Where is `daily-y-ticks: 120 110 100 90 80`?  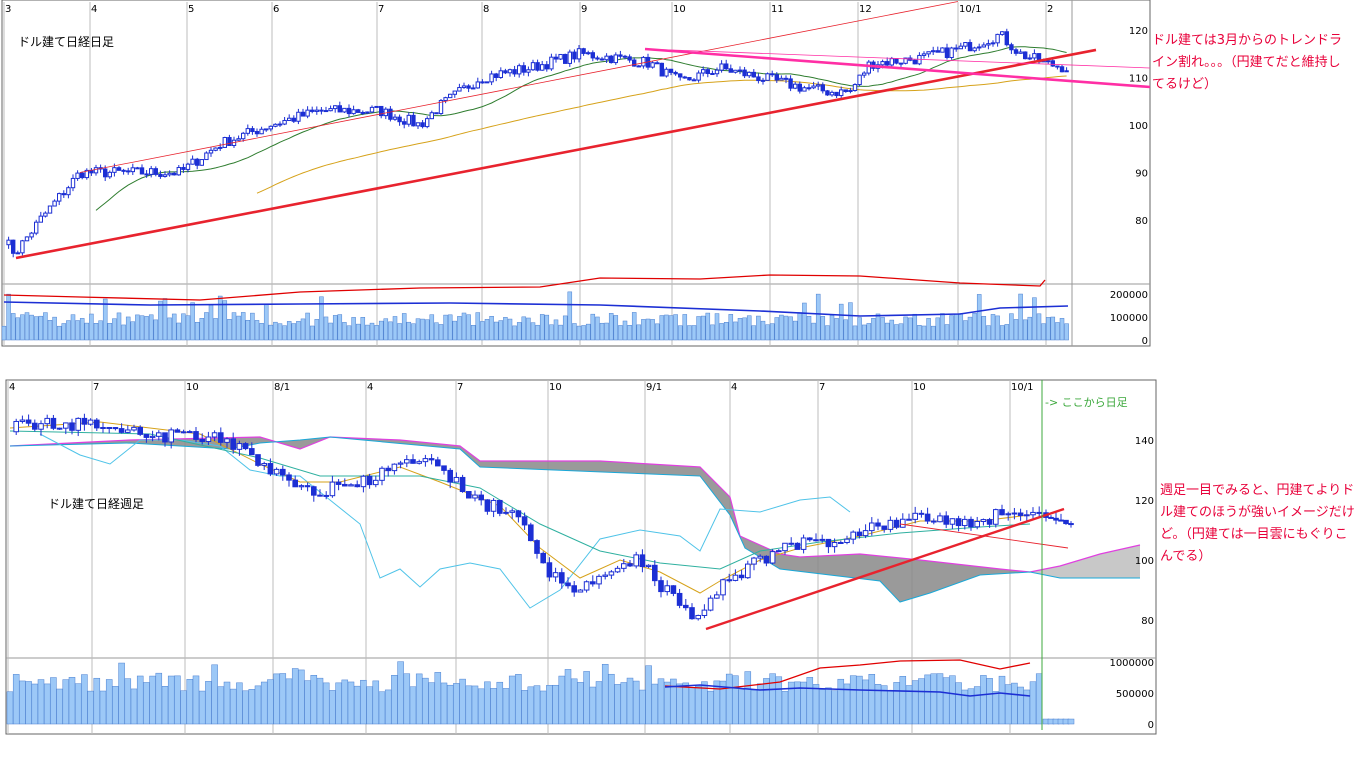
daily-y-ticks: 120 110 100 90 80 is located at coordinates (1138, 126).